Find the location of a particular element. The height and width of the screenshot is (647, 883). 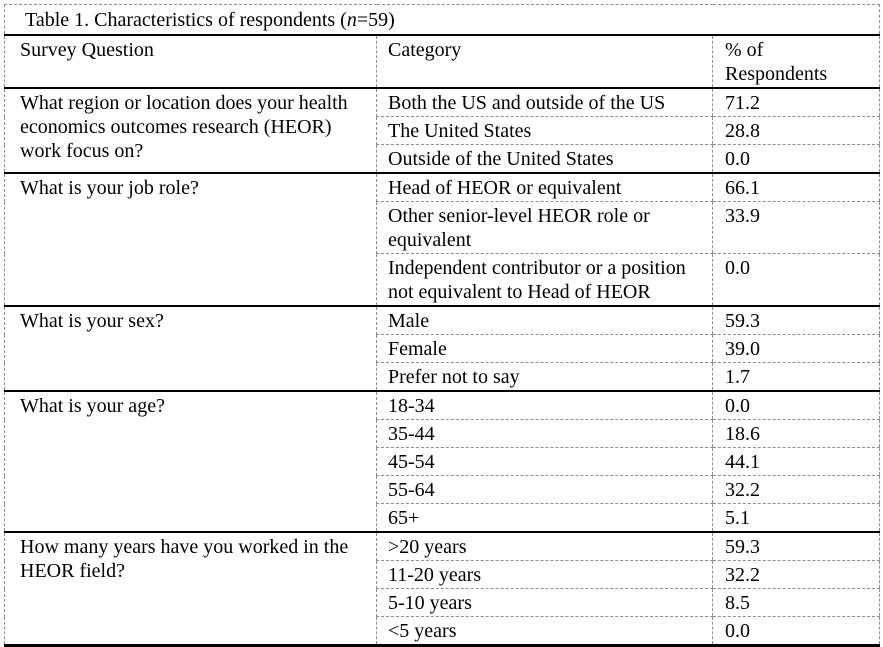

category-cell: 35-44 is located at coordinates (544, 433).